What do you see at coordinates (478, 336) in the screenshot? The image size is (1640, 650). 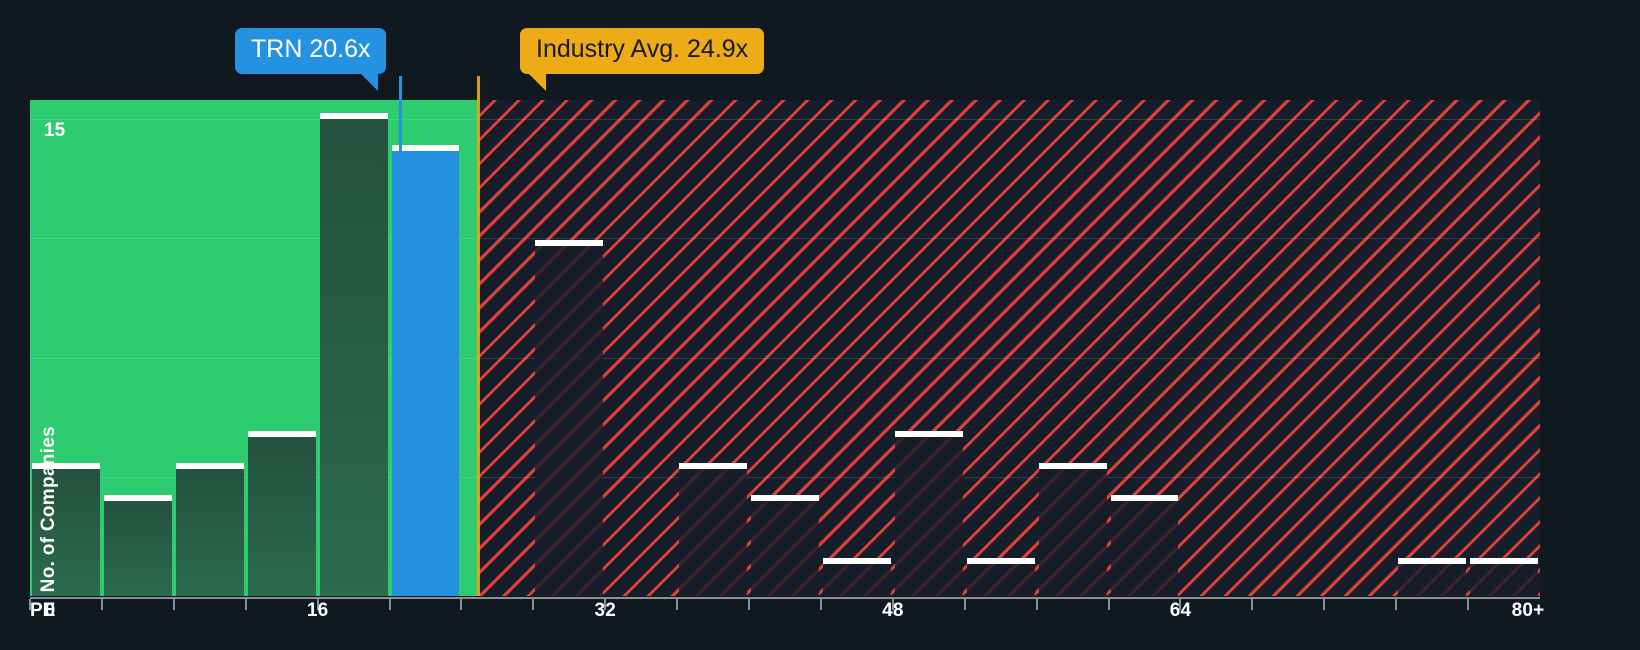 I see `industry-avg-marker-line` at bounding box center [478, 336].